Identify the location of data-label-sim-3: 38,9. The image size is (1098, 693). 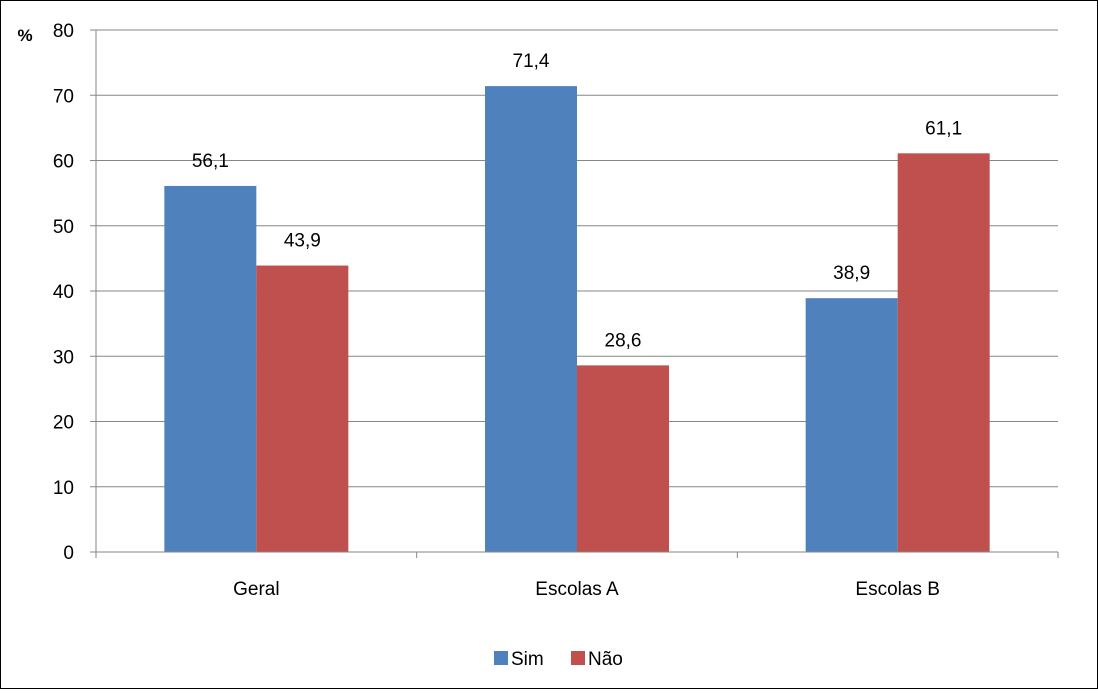
(851, 273).